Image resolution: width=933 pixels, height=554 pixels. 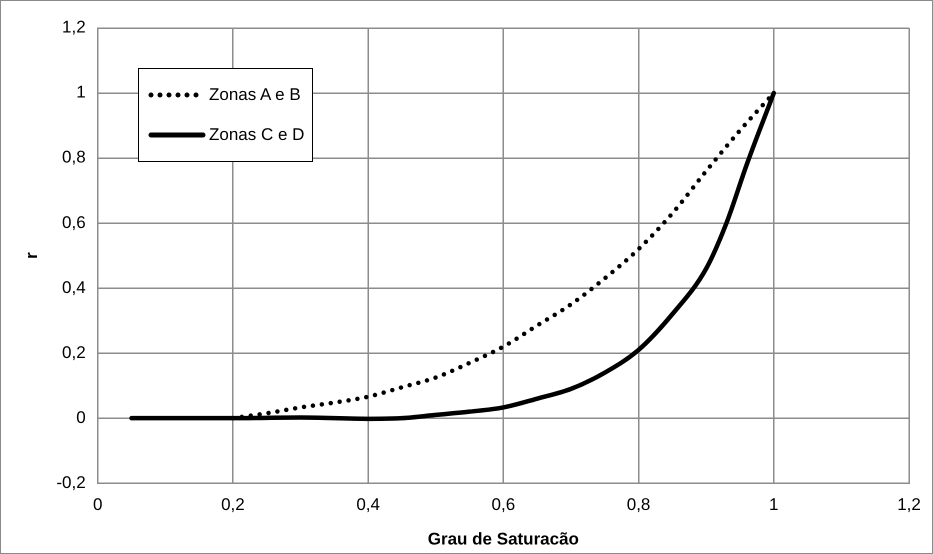 I want to click on y-axis-title: r, so click(x=31, y=255).